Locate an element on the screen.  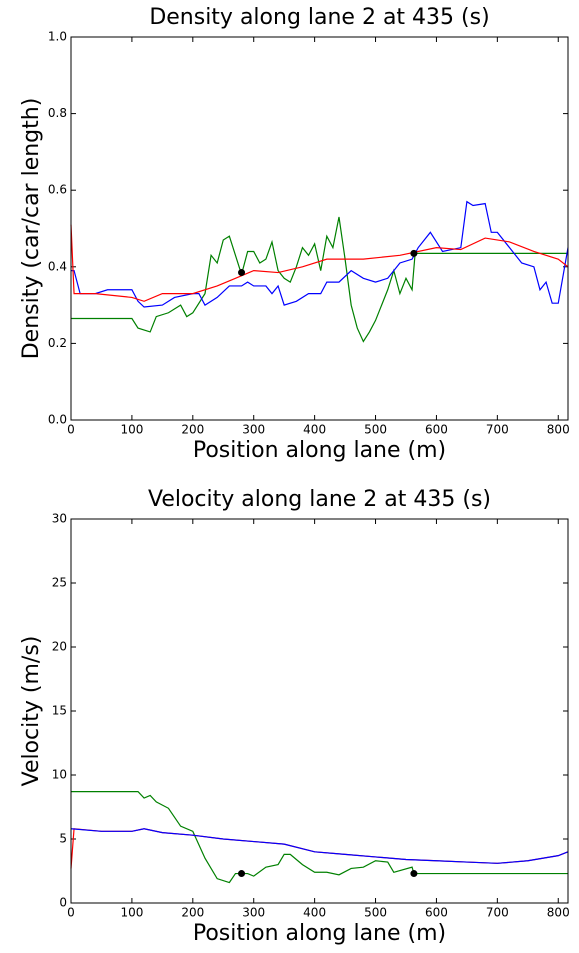
chart-title: Density along lane 2 at 435 (s) is located at coordinates (319, 17).